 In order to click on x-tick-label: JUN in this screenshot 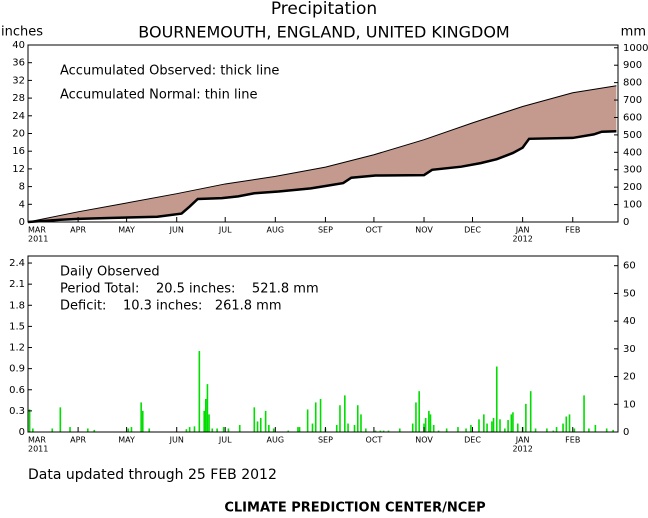, I will do `click(176, 230)`.